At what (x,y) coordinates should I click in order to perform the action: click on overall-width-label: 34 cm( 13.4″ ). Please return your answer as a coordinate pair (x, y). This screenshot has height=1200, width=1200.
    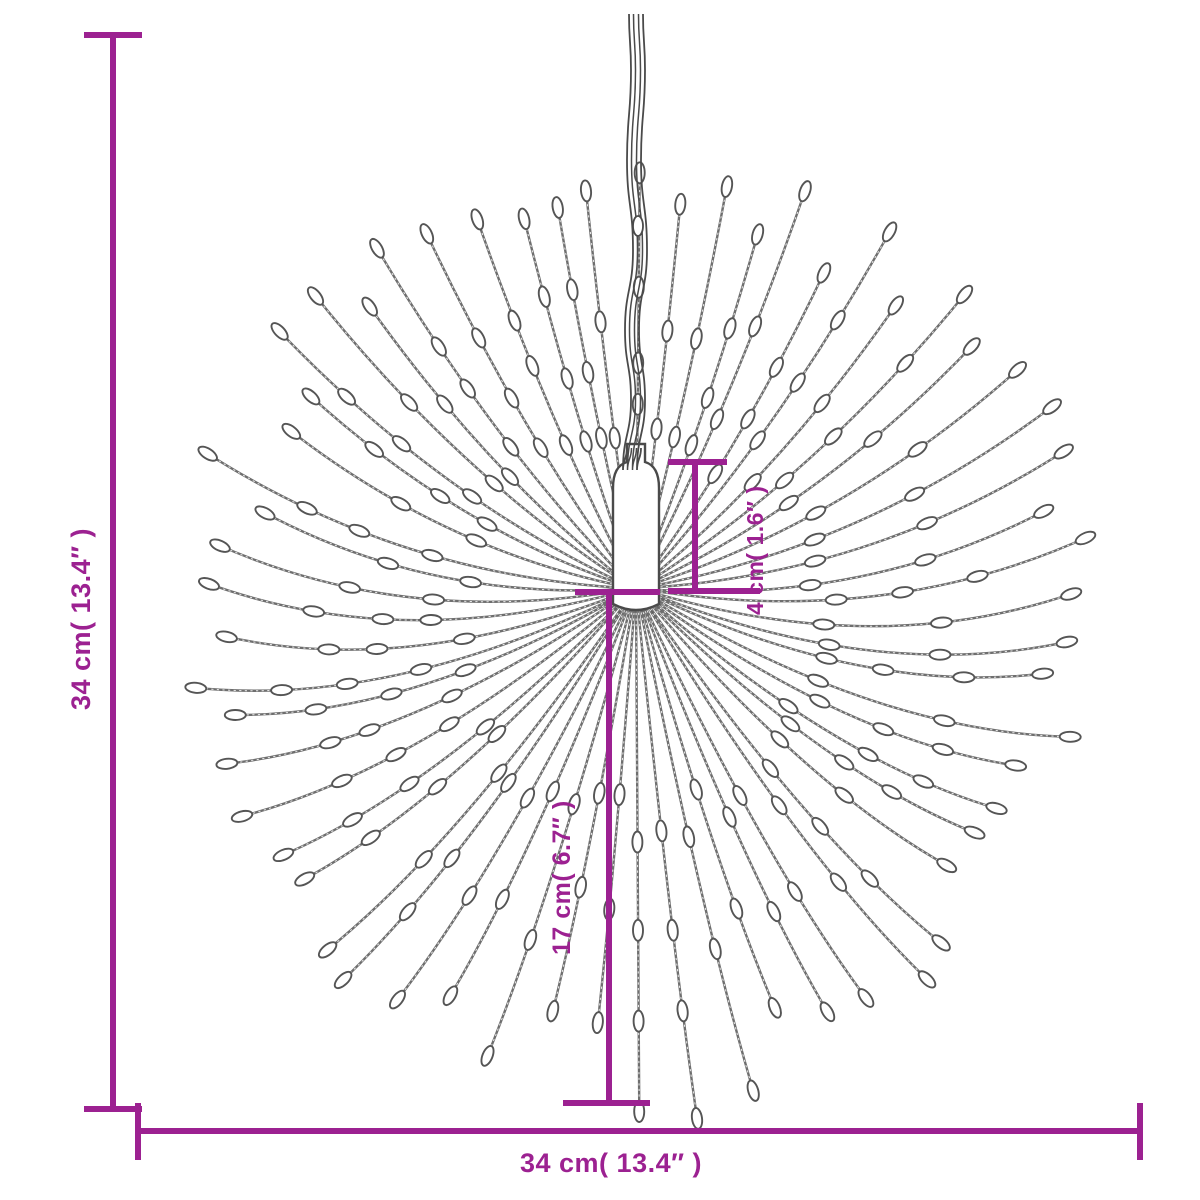
    Looking at the image, I should click on (611, 1163).